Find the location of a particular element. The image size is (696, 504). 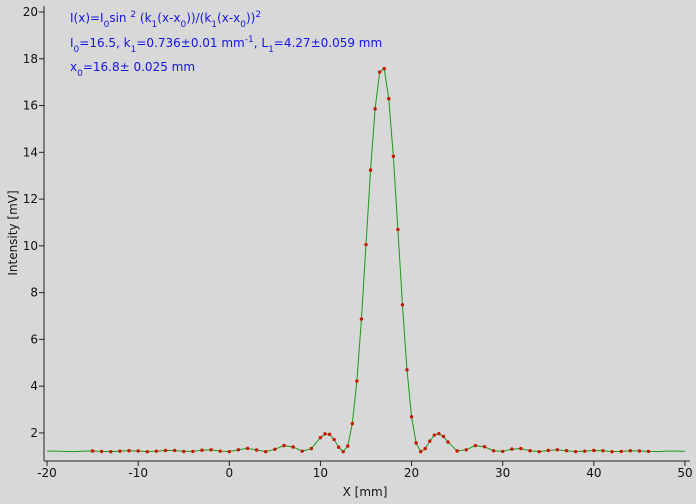

x-tick-label: 30 is located at coordinates (502, 473).